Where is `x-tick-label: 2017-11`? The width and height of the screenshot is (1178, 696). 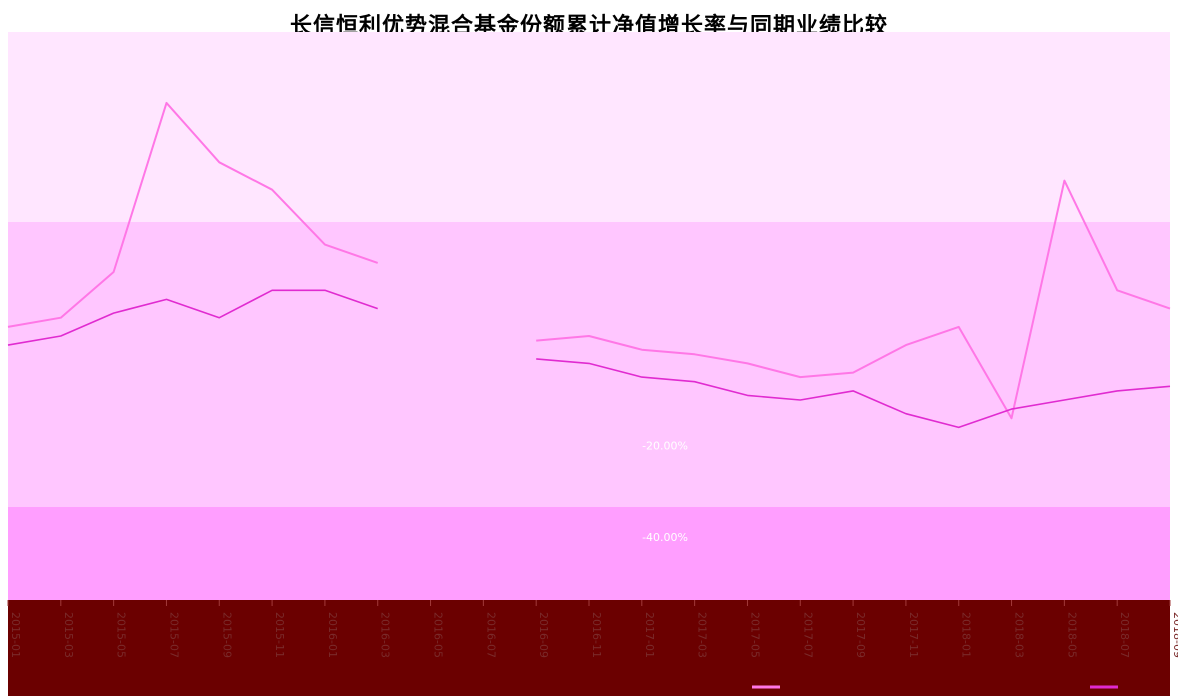 x-tick-label: 2017-11 is located at coordinates (913, 635).